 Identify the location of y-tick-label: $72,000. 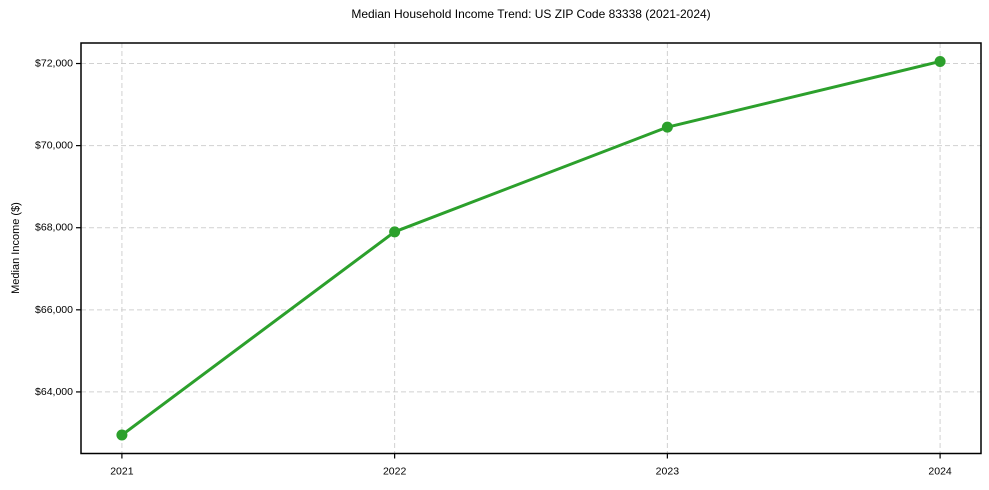
(54, 64).